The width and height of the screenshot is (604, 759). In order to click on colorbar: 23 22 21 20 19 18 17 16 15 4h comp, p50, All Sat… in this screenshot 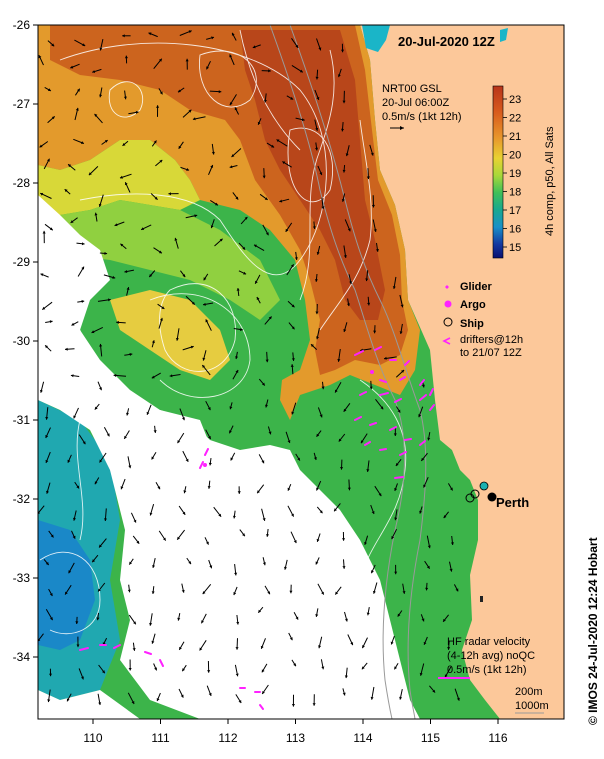, I will do `click(524, 172)`.